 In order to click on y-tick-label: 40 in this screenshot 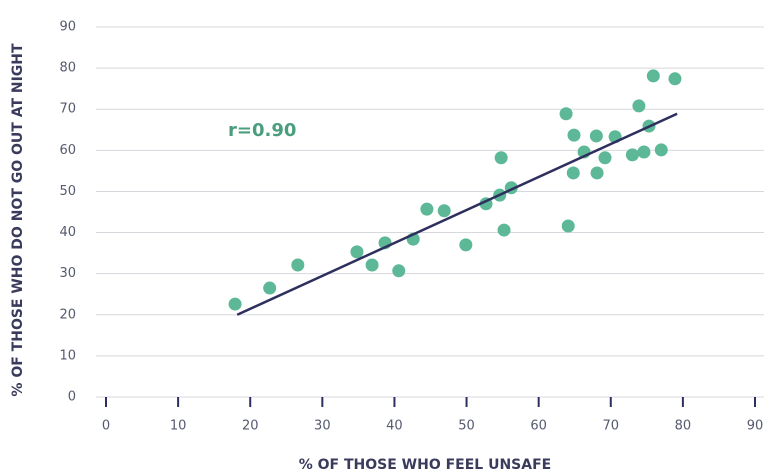, I will do `click(67, 232)`.